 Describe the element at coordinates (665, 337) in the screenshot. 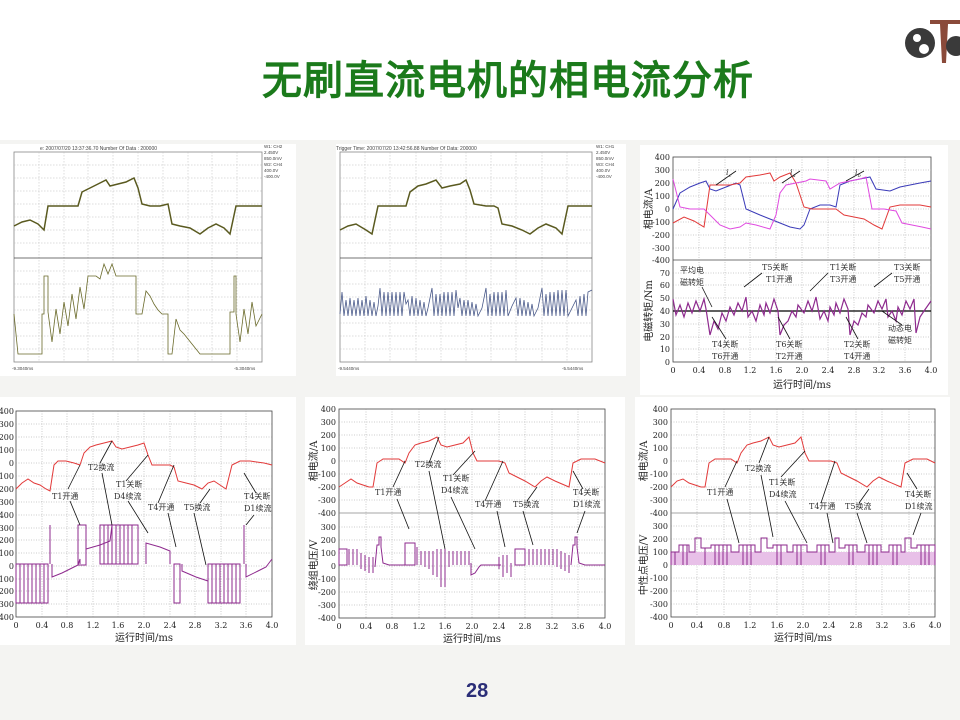

I see `svg-text: 20` at that location.